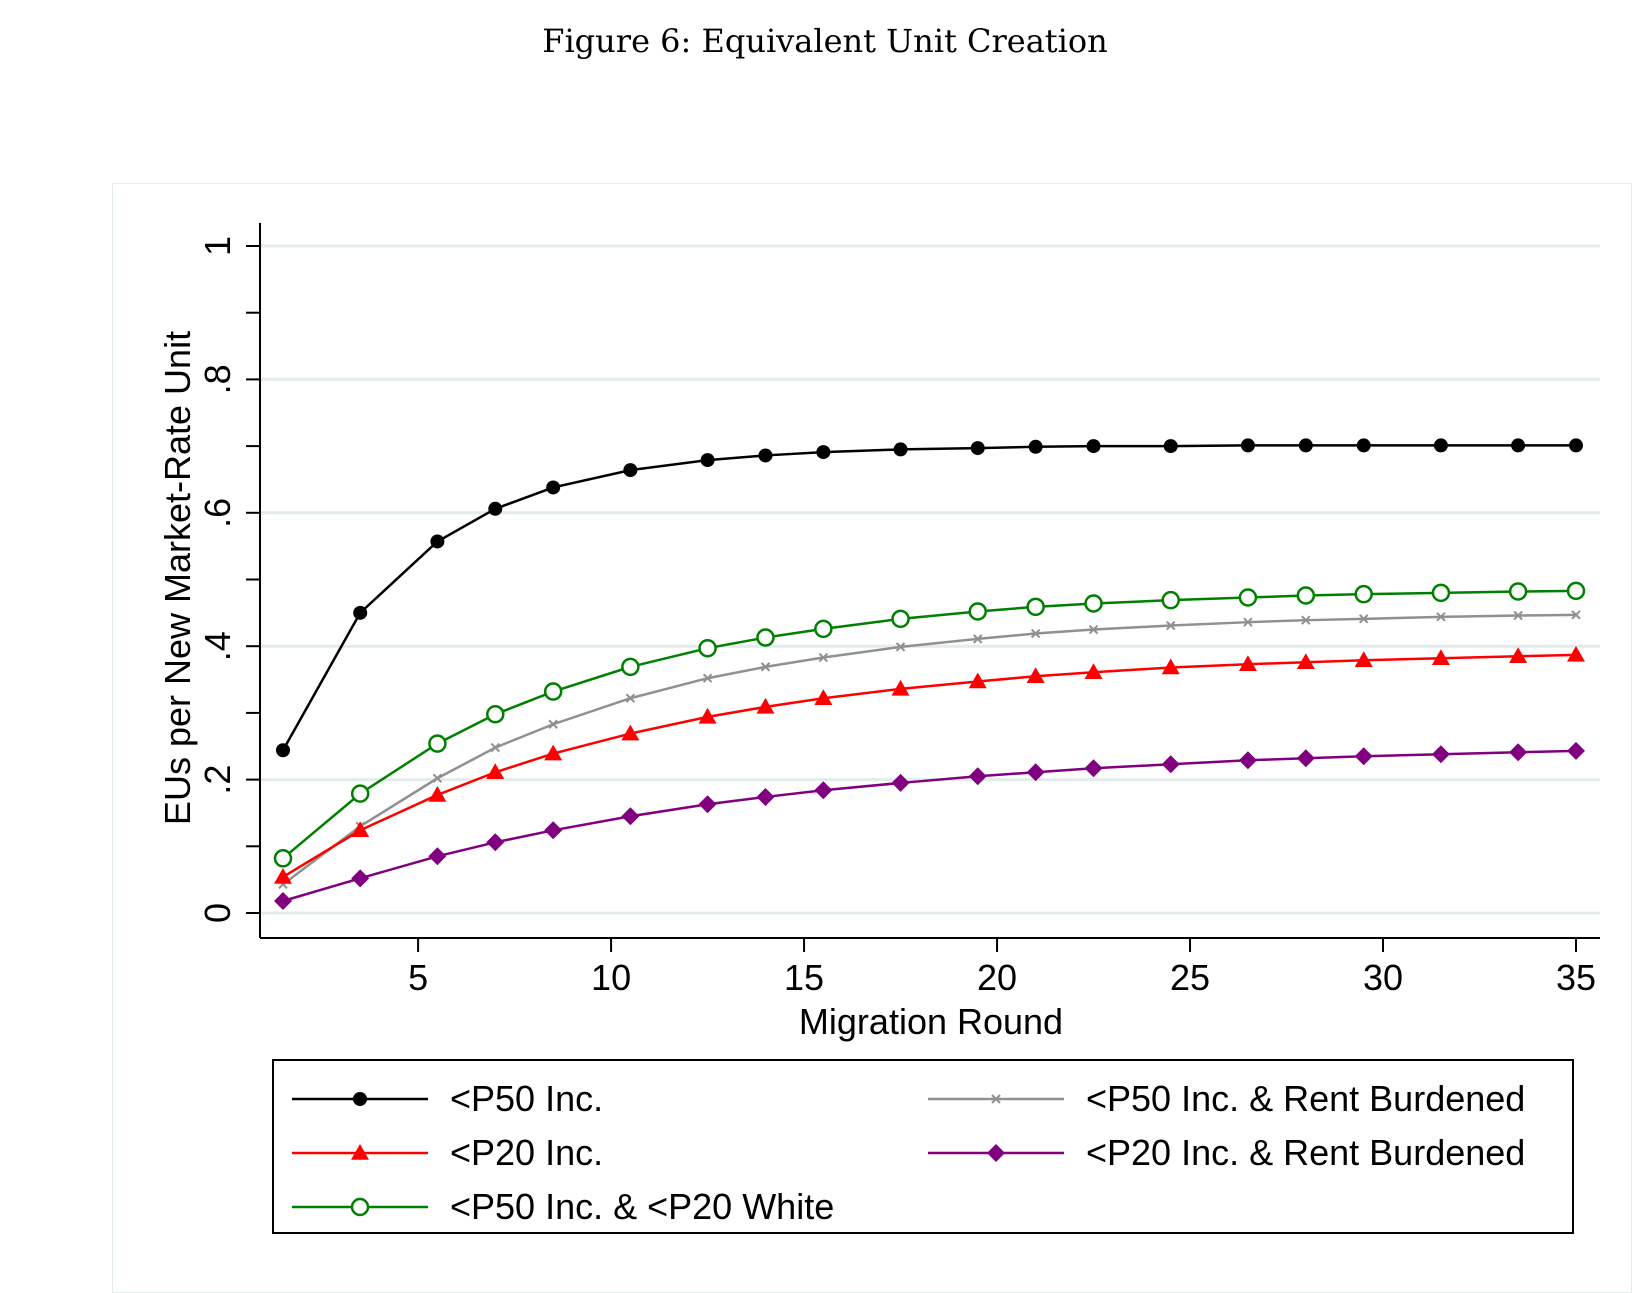 The height and width of the screenshot is (1293, 1650). Describe the element at coordinates (611, 977) in the screenshot. I see `x-tick-label: 10` at that location.